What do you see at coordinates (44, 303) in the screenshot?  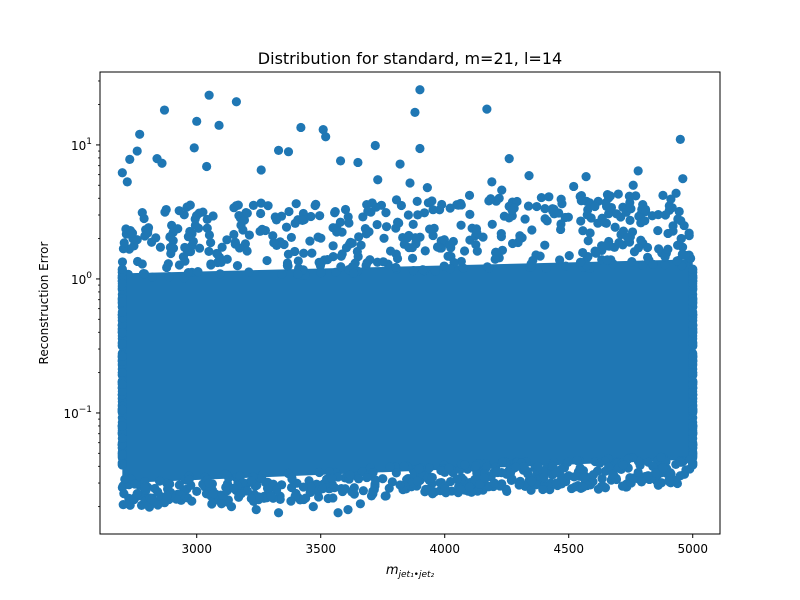 I see `y-axis-label: Reconstruction Error` at bounding box center [44, 303].